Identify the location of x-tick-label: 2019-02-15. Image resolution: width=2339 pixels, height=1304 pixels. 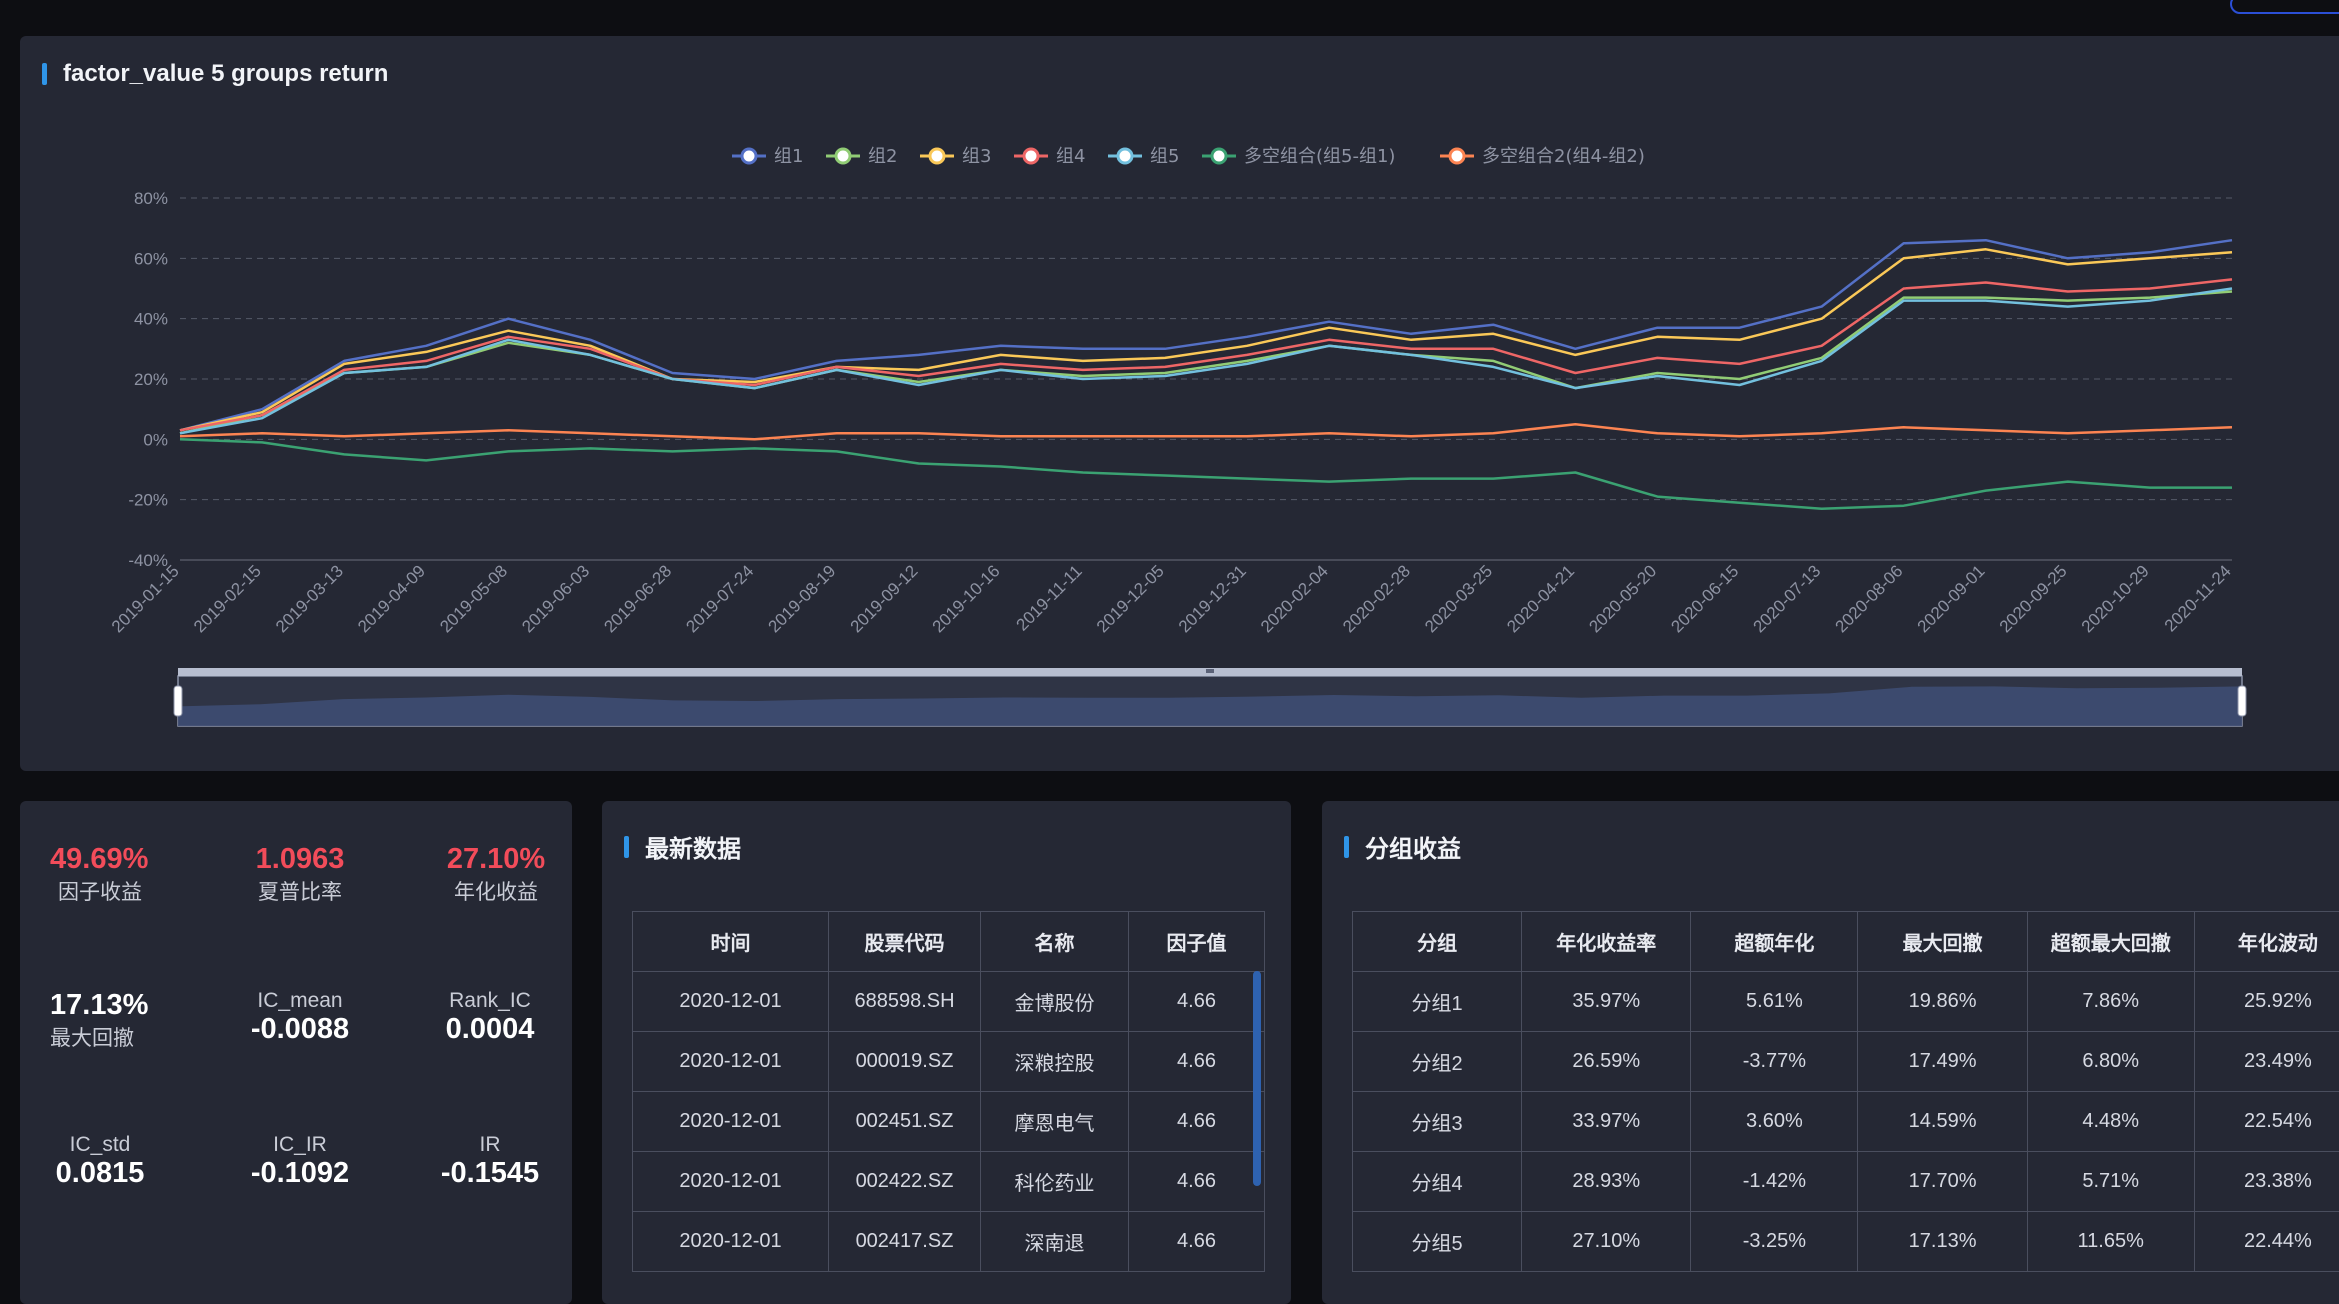
(227, 598).